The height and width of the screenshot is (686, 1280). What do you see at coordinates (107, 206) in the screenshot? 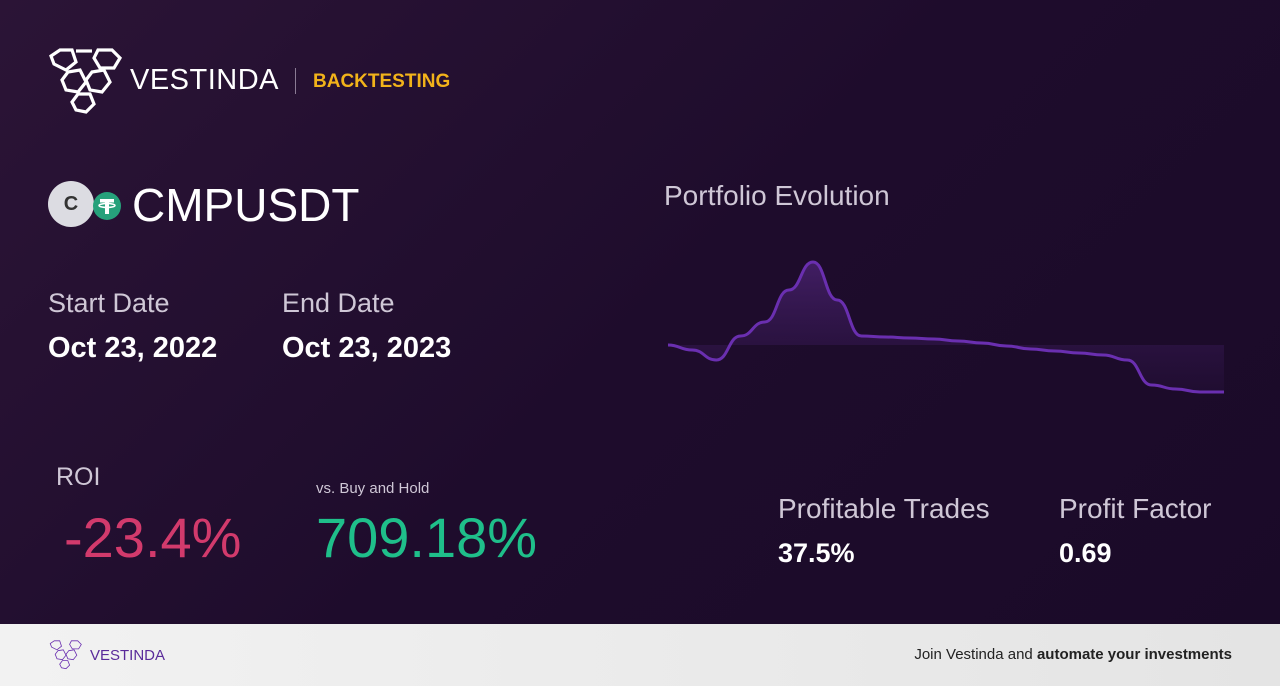
I see `tether-icon` at bounding box center [107, 206].